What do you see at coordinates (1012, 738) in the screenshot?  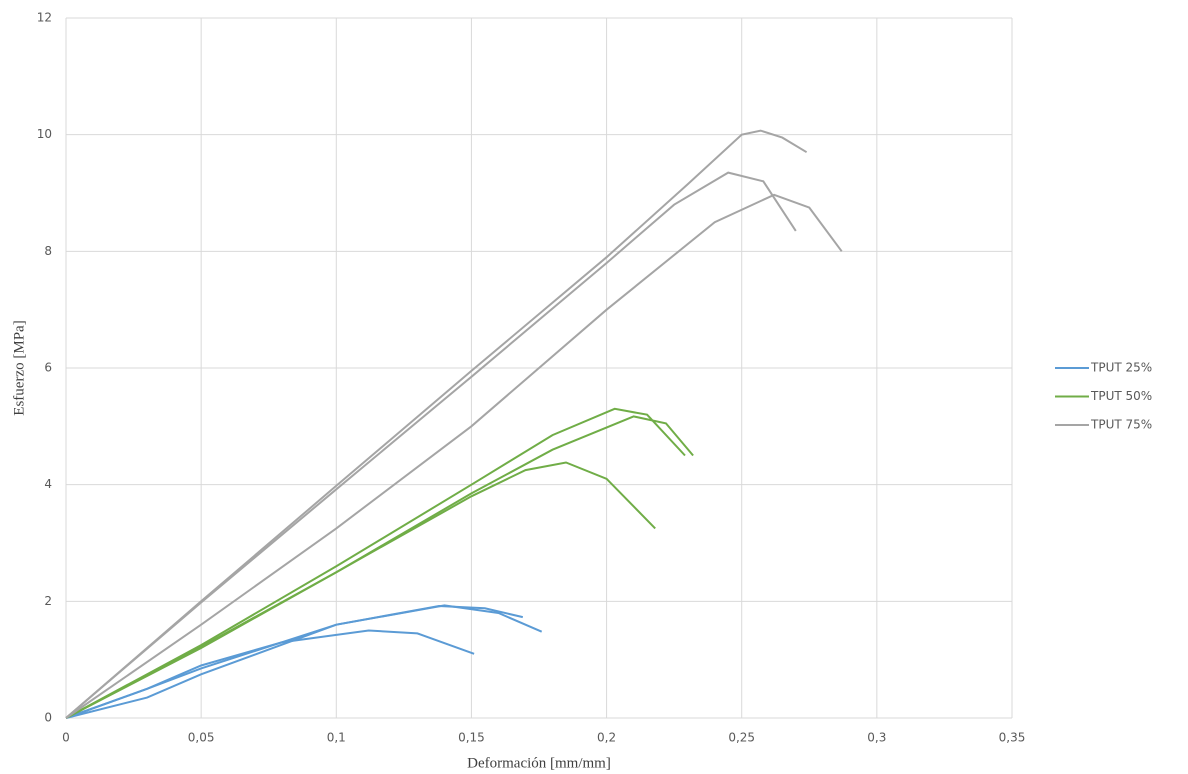 I see `x-tick-label: 0,35` at bounding box center [1012, 738].